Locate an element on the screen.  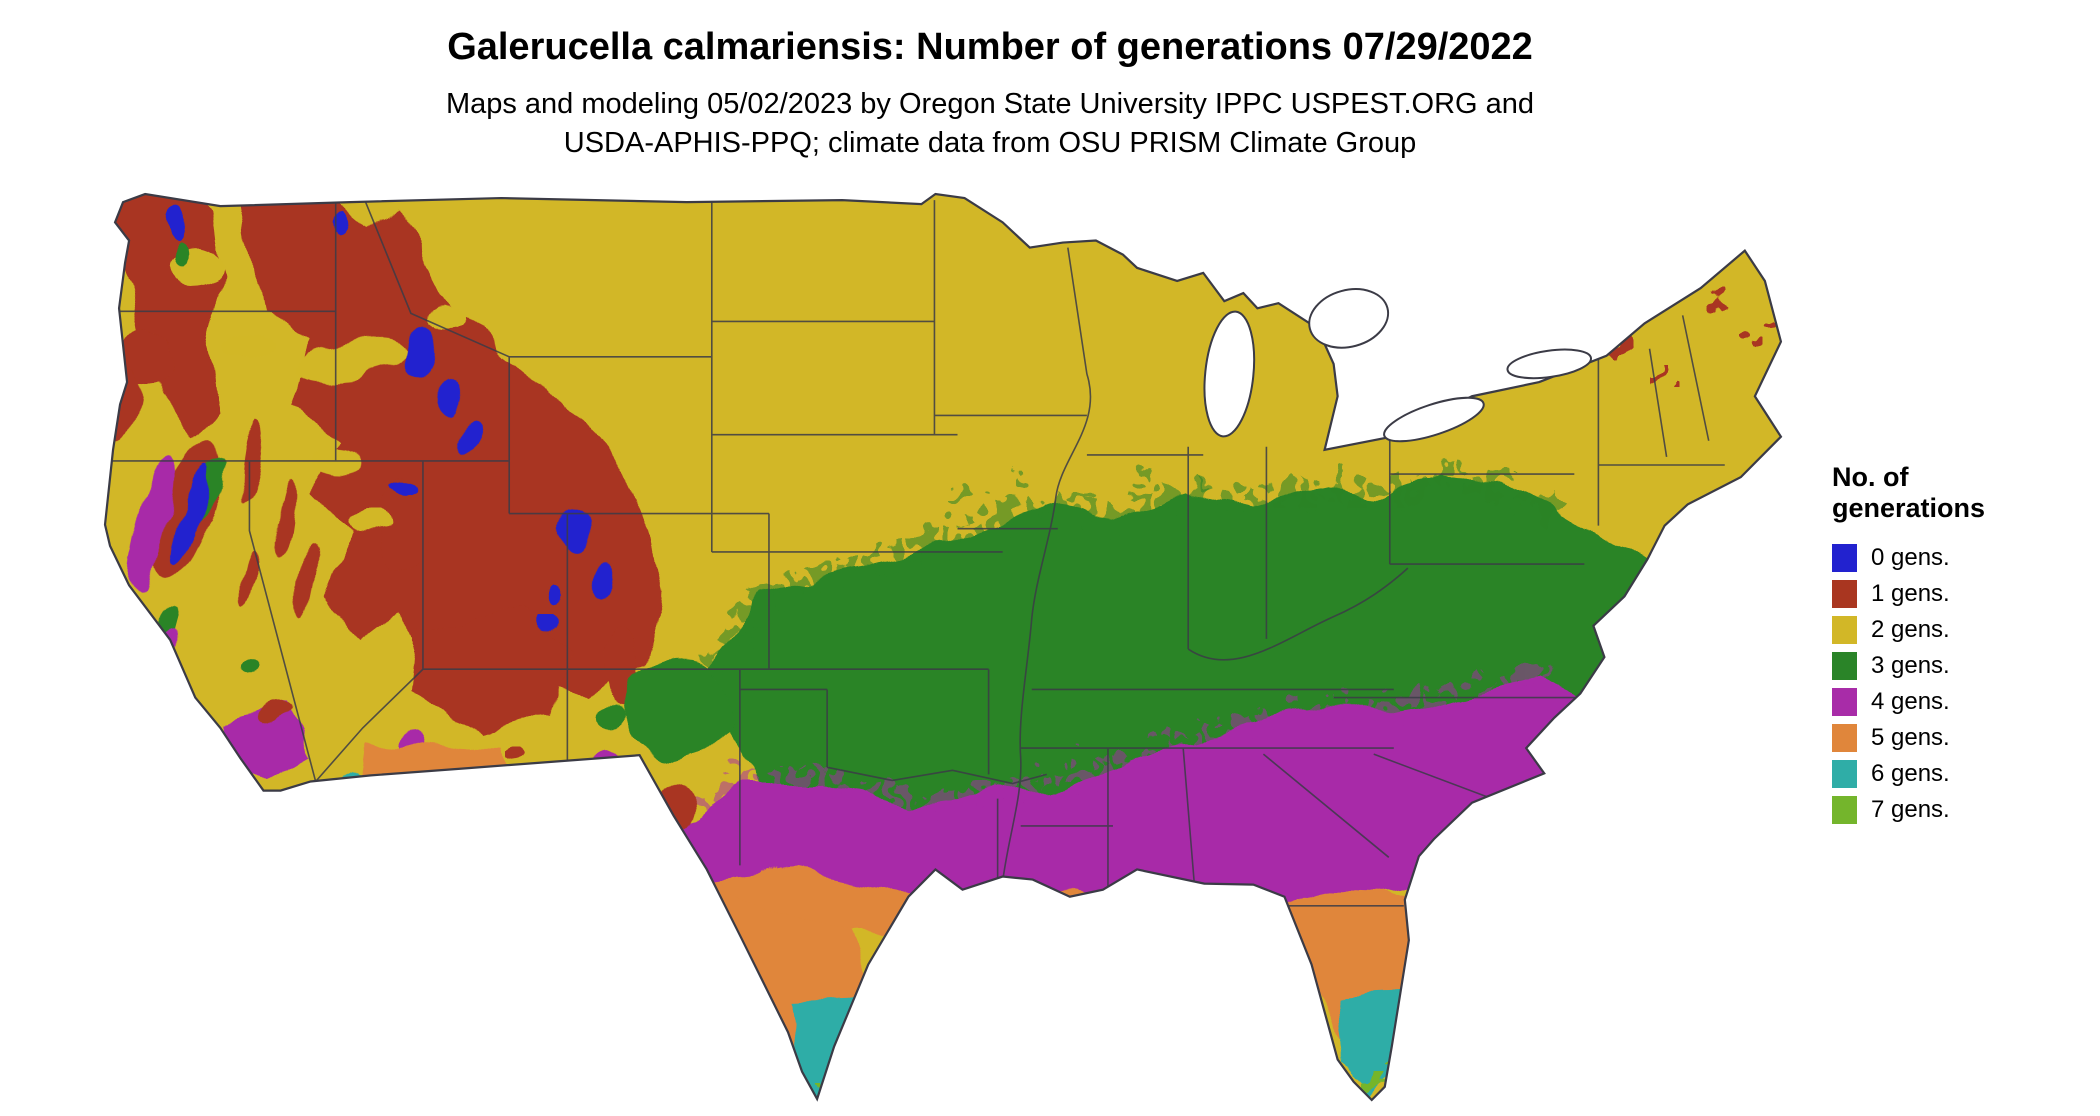
legend-label-5-gens: 5 gens. is located at coordinates (1910, 737).